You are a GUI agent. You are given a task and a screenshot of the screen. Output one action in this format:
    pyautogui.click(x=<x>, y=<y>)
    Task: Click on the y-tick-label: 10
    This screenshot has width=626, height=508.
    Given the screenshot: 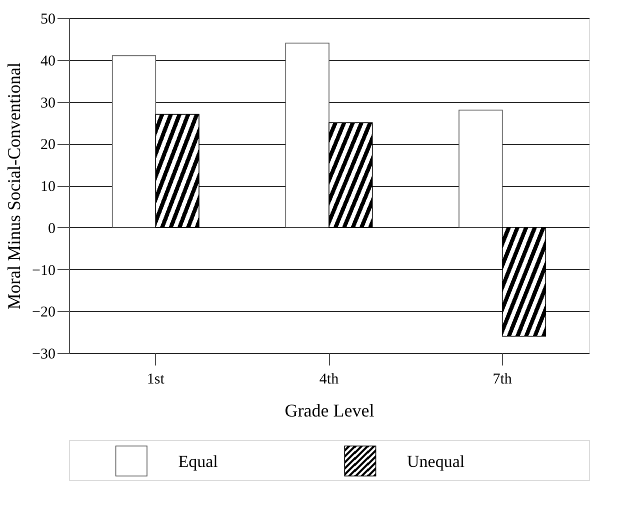 What is the action you would take?
    pyautogui.click(x=48, y=187)
    